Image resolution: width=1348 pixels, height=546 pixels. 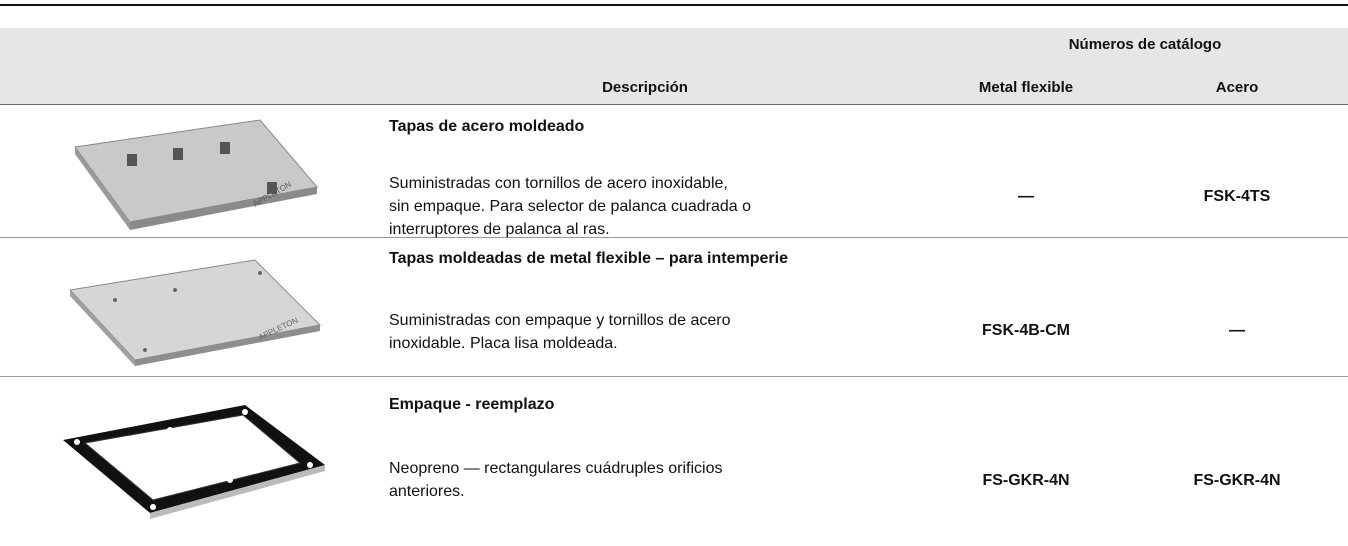 What do you see at coordinates (1145, 44) in the screenshot?
I see `group-label: Números de catálogo` at bounding box center [1145, 44].